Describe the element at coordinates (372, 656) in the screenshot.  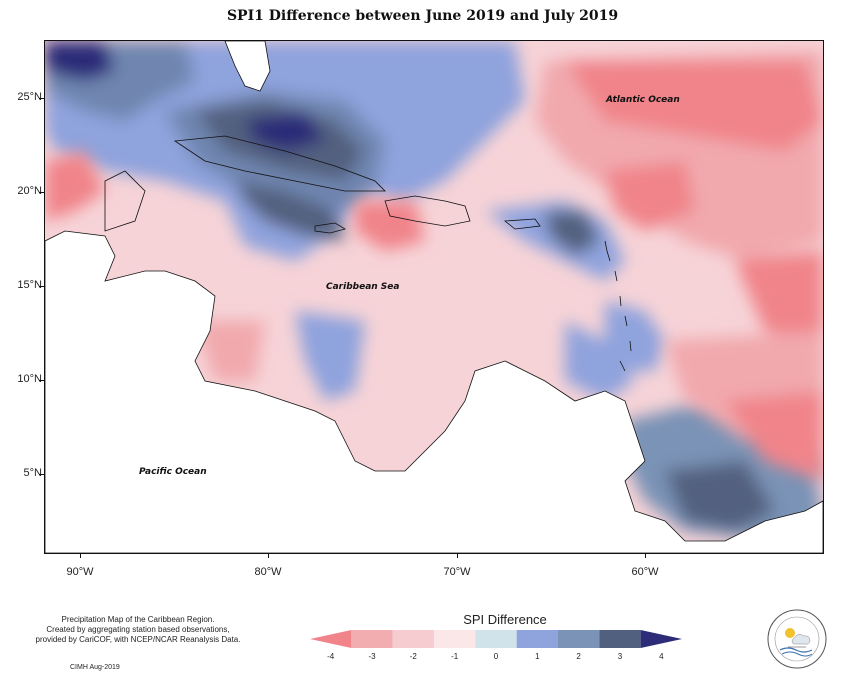
I see `legend-tick-label: -3` at that location.